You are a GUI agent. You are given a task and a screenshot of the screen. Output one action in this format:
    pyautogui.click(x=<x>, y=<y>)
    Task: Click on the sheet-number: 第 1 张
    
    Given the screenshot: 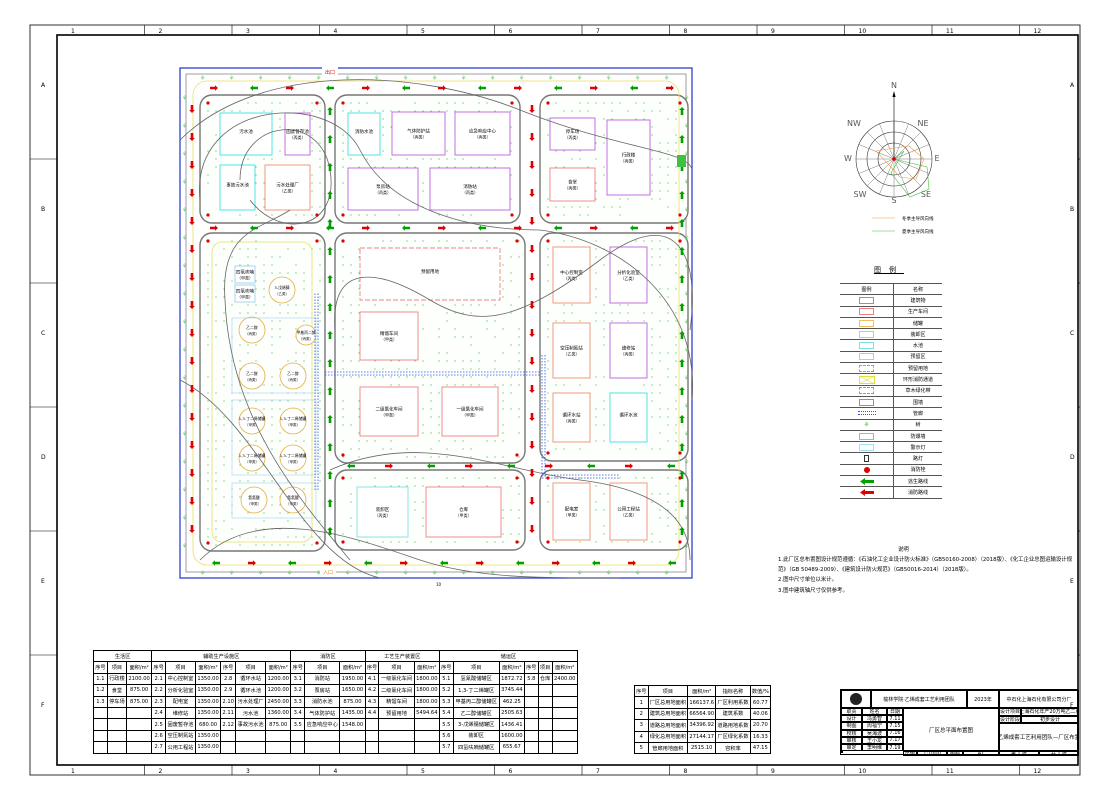 What is the action you would take?
    pyautogui.click(x=1019, y=753)
    